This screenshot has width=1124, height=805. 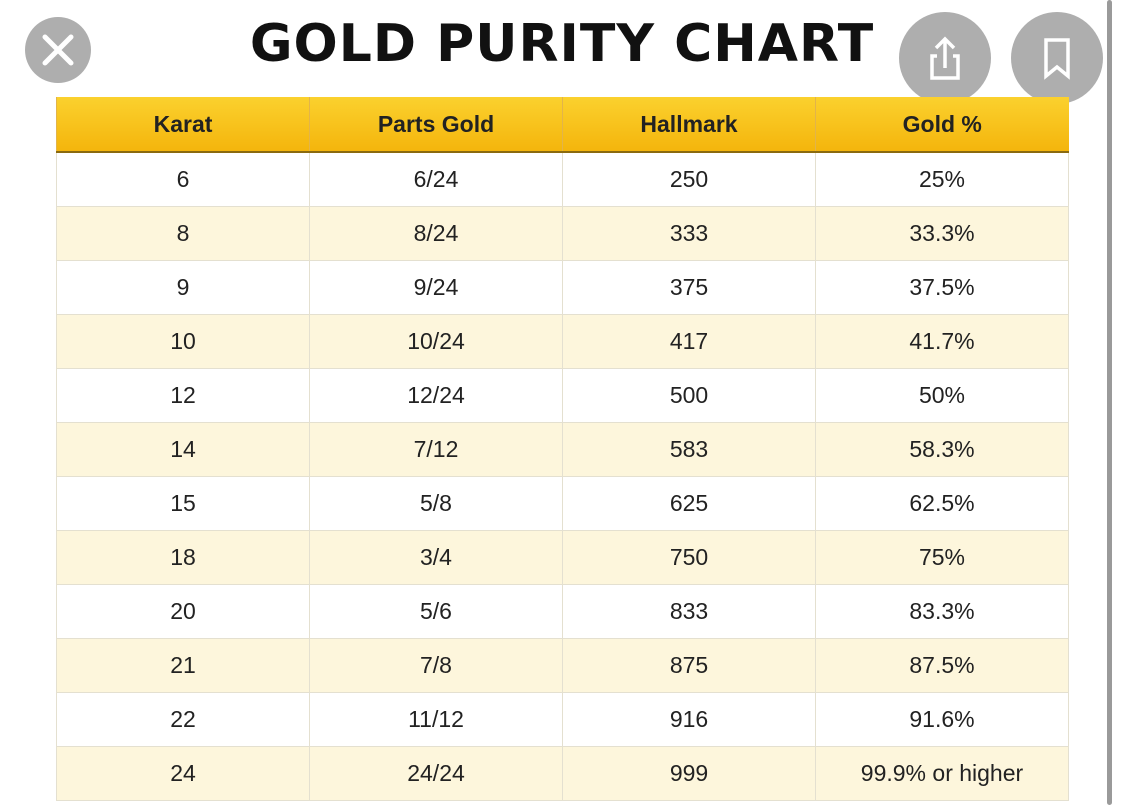 I want to click on table-cell: 15, so click(x=183, y=503).